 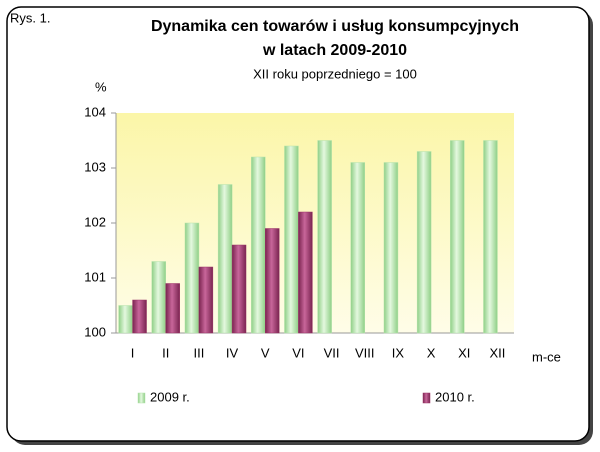 I want to click on legend-label: 2009 r., so click(x=170, y=396).